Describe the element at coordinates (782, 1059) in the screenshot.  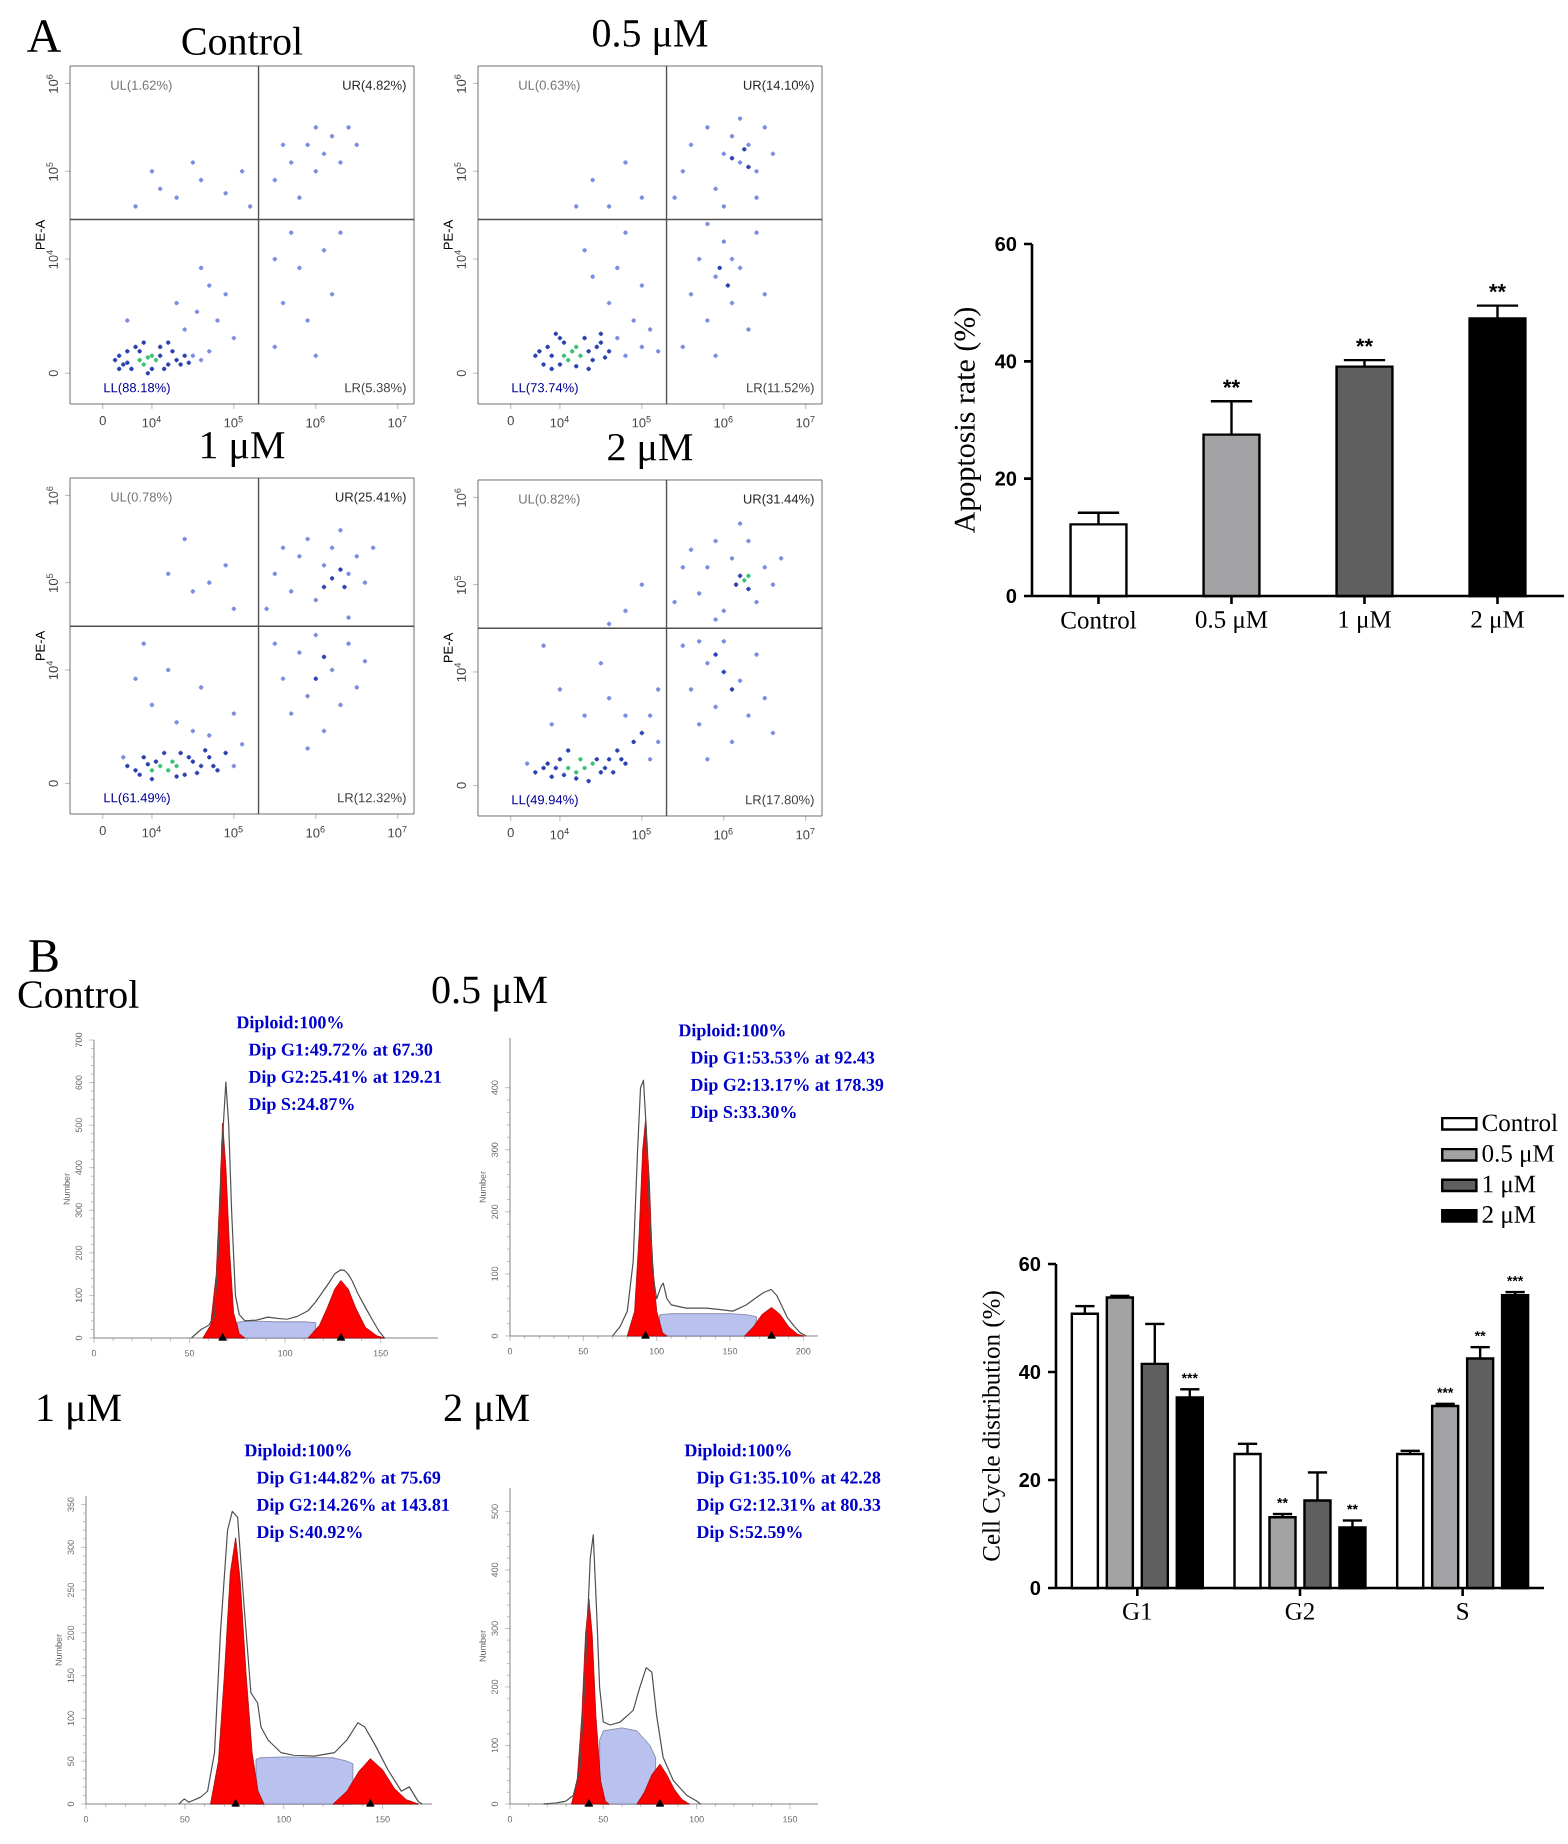
I see `annotation: Dip G1:53.53% at 92.43` at that location.